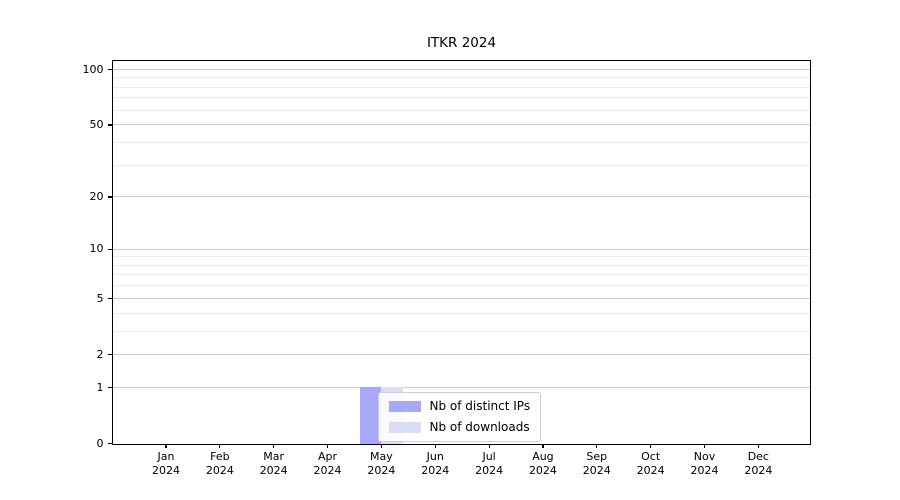  I want to click on x-tick-dec, so click(758, 446).